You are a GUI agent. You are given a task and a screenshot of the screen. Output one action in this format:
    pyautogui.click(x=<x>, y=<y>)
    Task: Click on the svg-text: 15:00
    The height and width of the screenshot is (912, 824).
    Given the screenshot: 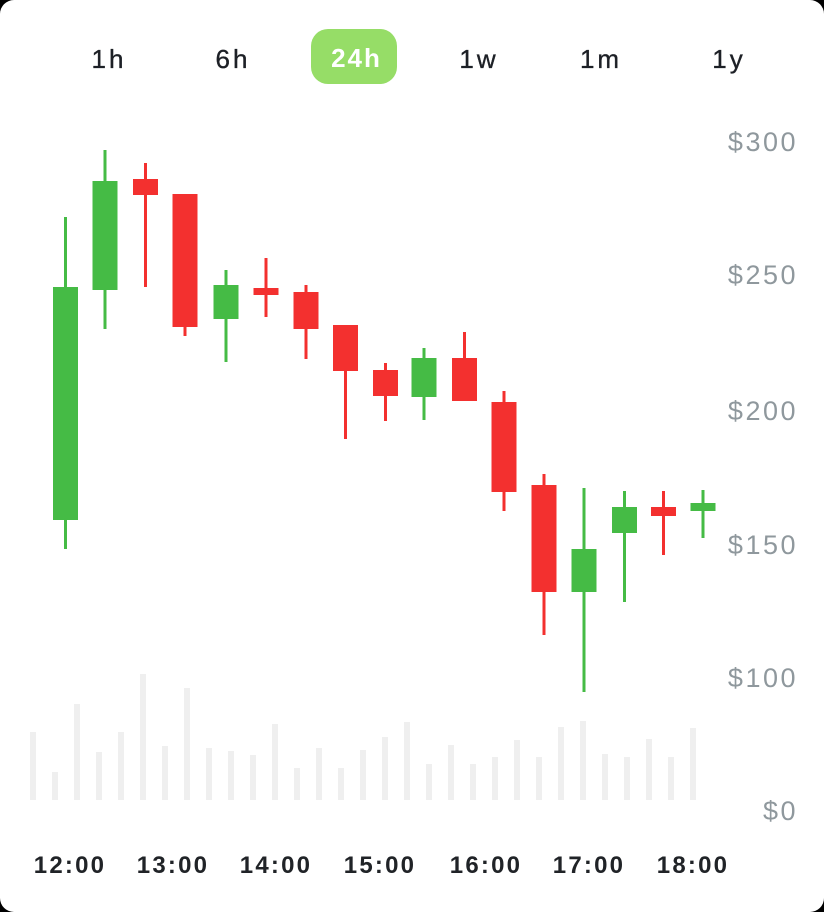 What is the action you would take?
    pyautogui.click(x=380, y=865)
    